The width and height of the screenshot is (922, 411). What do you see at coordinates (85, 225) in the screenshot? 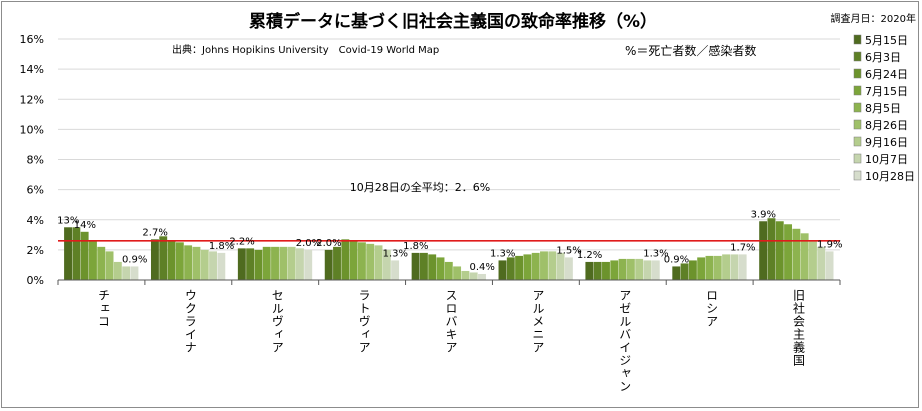
I see `data-label: 14%` at bounding box center [85, 225].